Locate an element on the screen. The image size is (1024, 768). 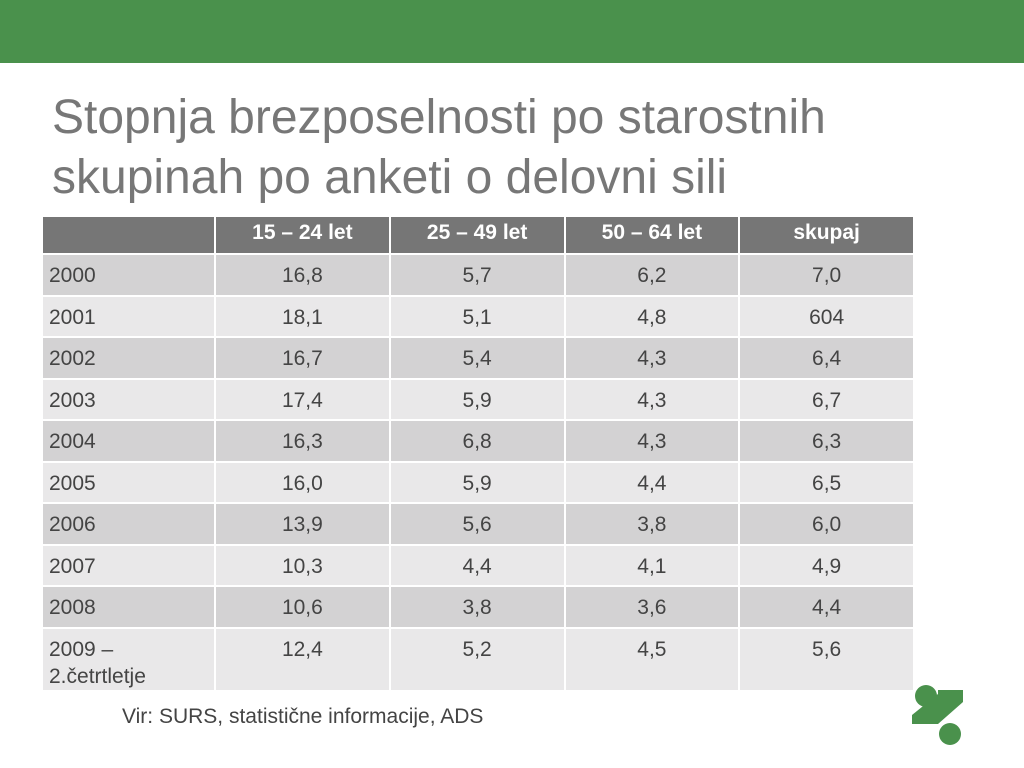
value-cell: 10,3 is located at coordinates (302, 565).